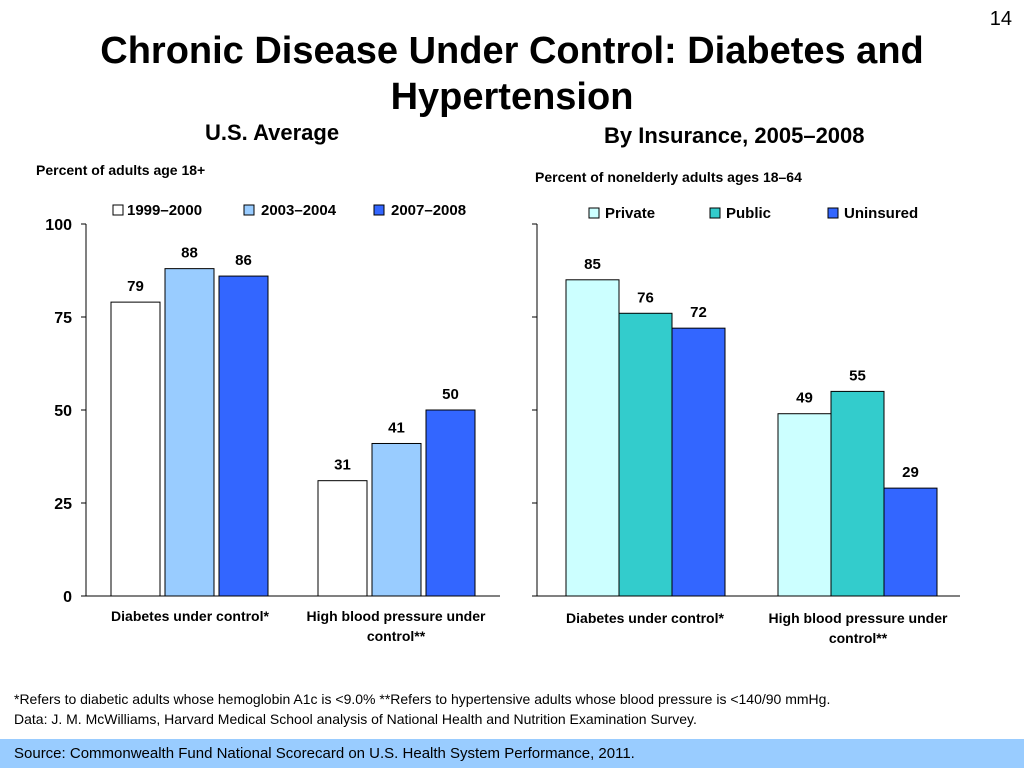  What do you see at coordinates (396, 427) in the screenshot?
I see `left-data-label: 41` at bounding box center [396, 427].